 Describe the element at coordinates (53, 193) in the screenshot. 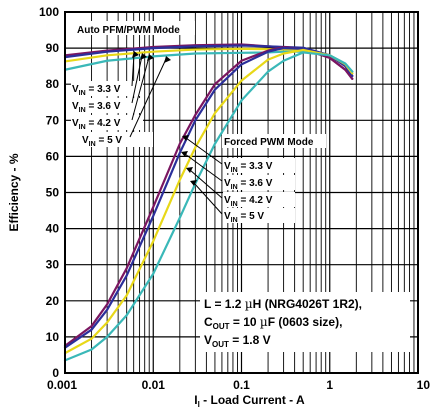

I see `y-tick-label: 50` at that location.